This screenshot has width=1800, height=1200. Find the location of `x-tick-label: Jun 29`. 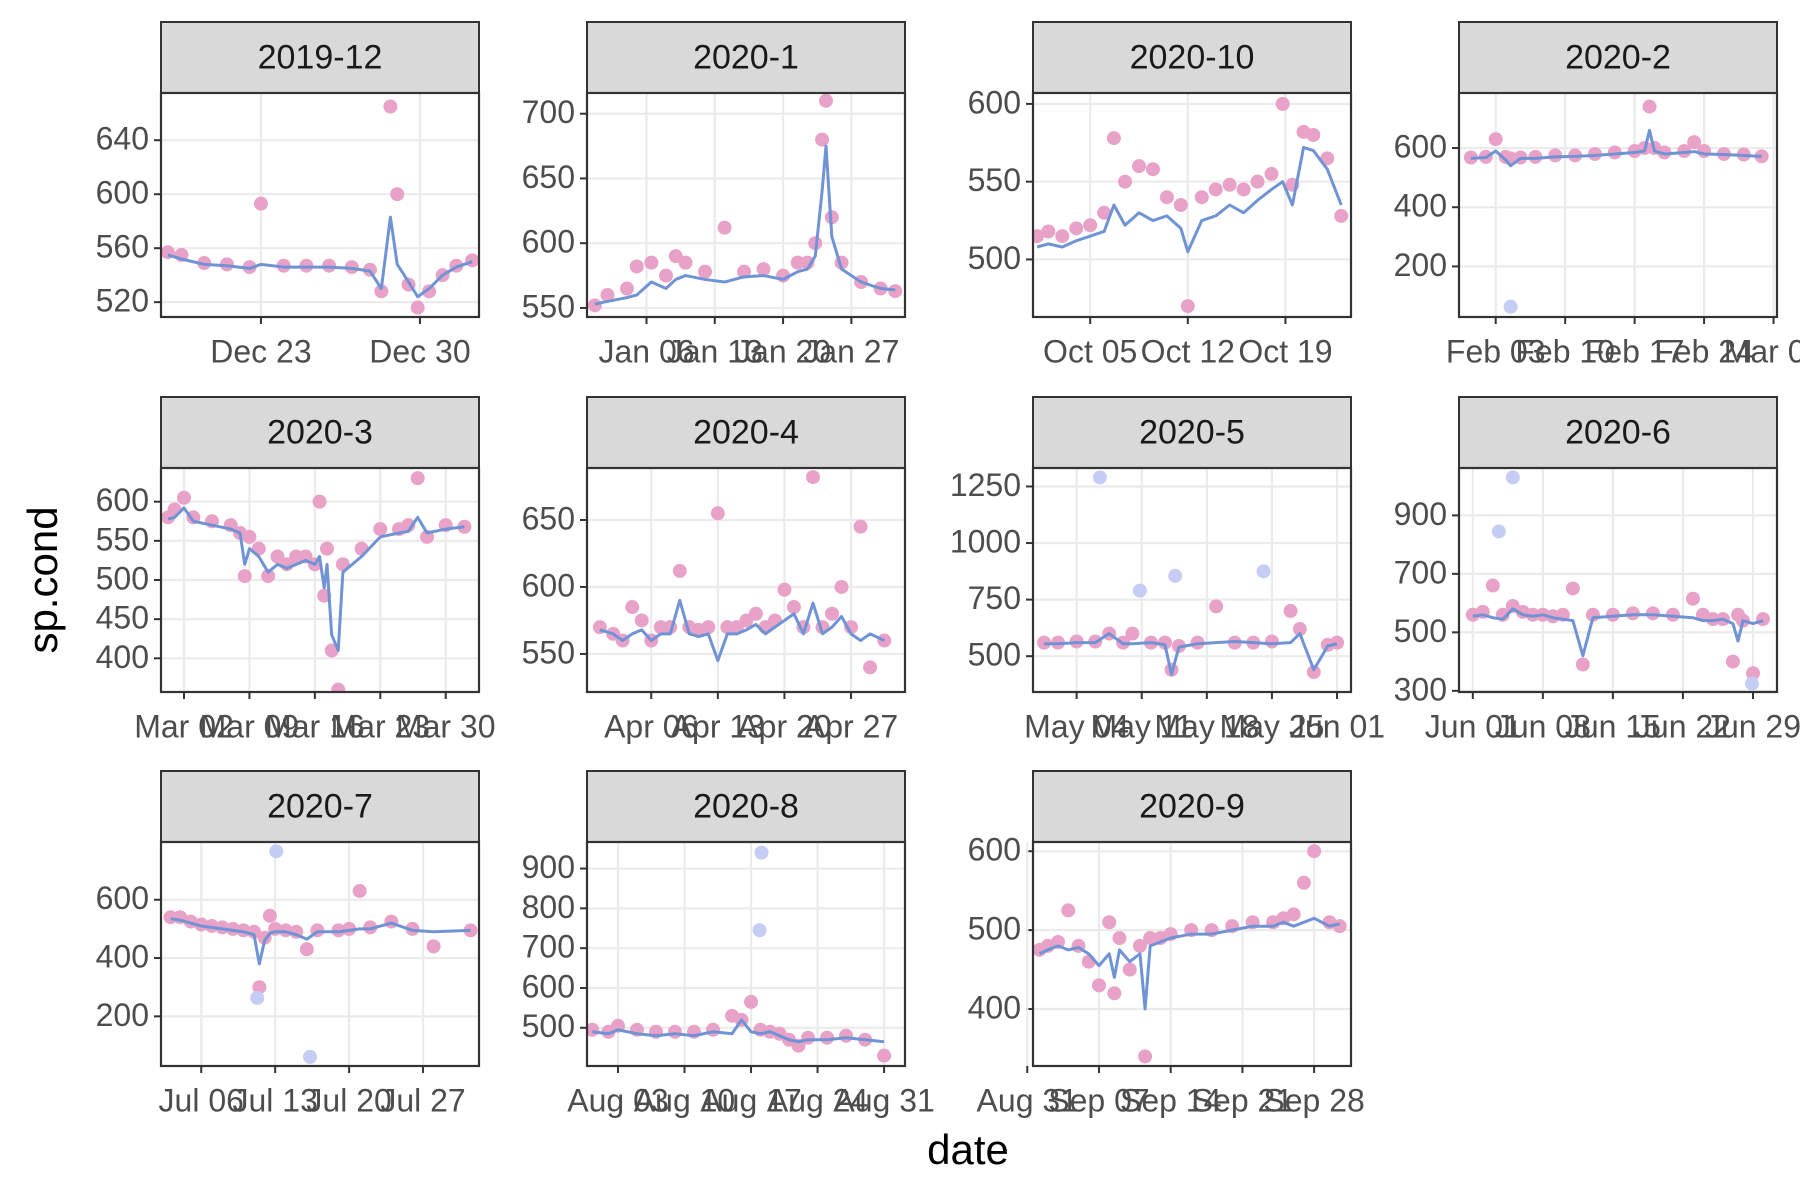

x-tick-label: Jun 29 is located at coordinates (1752, 726).